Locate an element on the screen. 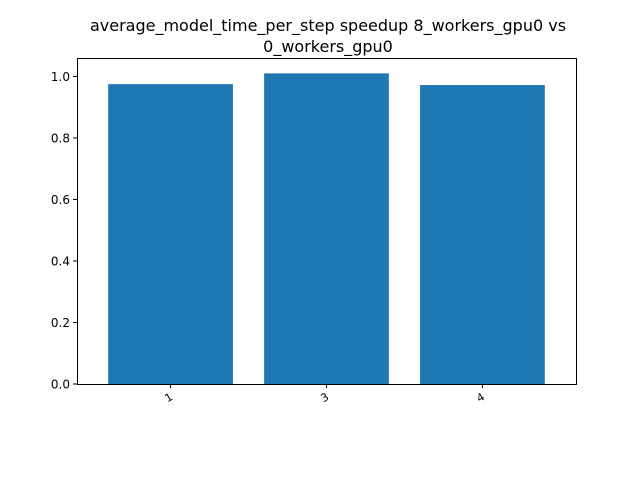 The height and width of the screenshot is (485, 640). chart-title-line-2: 0_workers_gpu0 is located at coordinates (328, 47).